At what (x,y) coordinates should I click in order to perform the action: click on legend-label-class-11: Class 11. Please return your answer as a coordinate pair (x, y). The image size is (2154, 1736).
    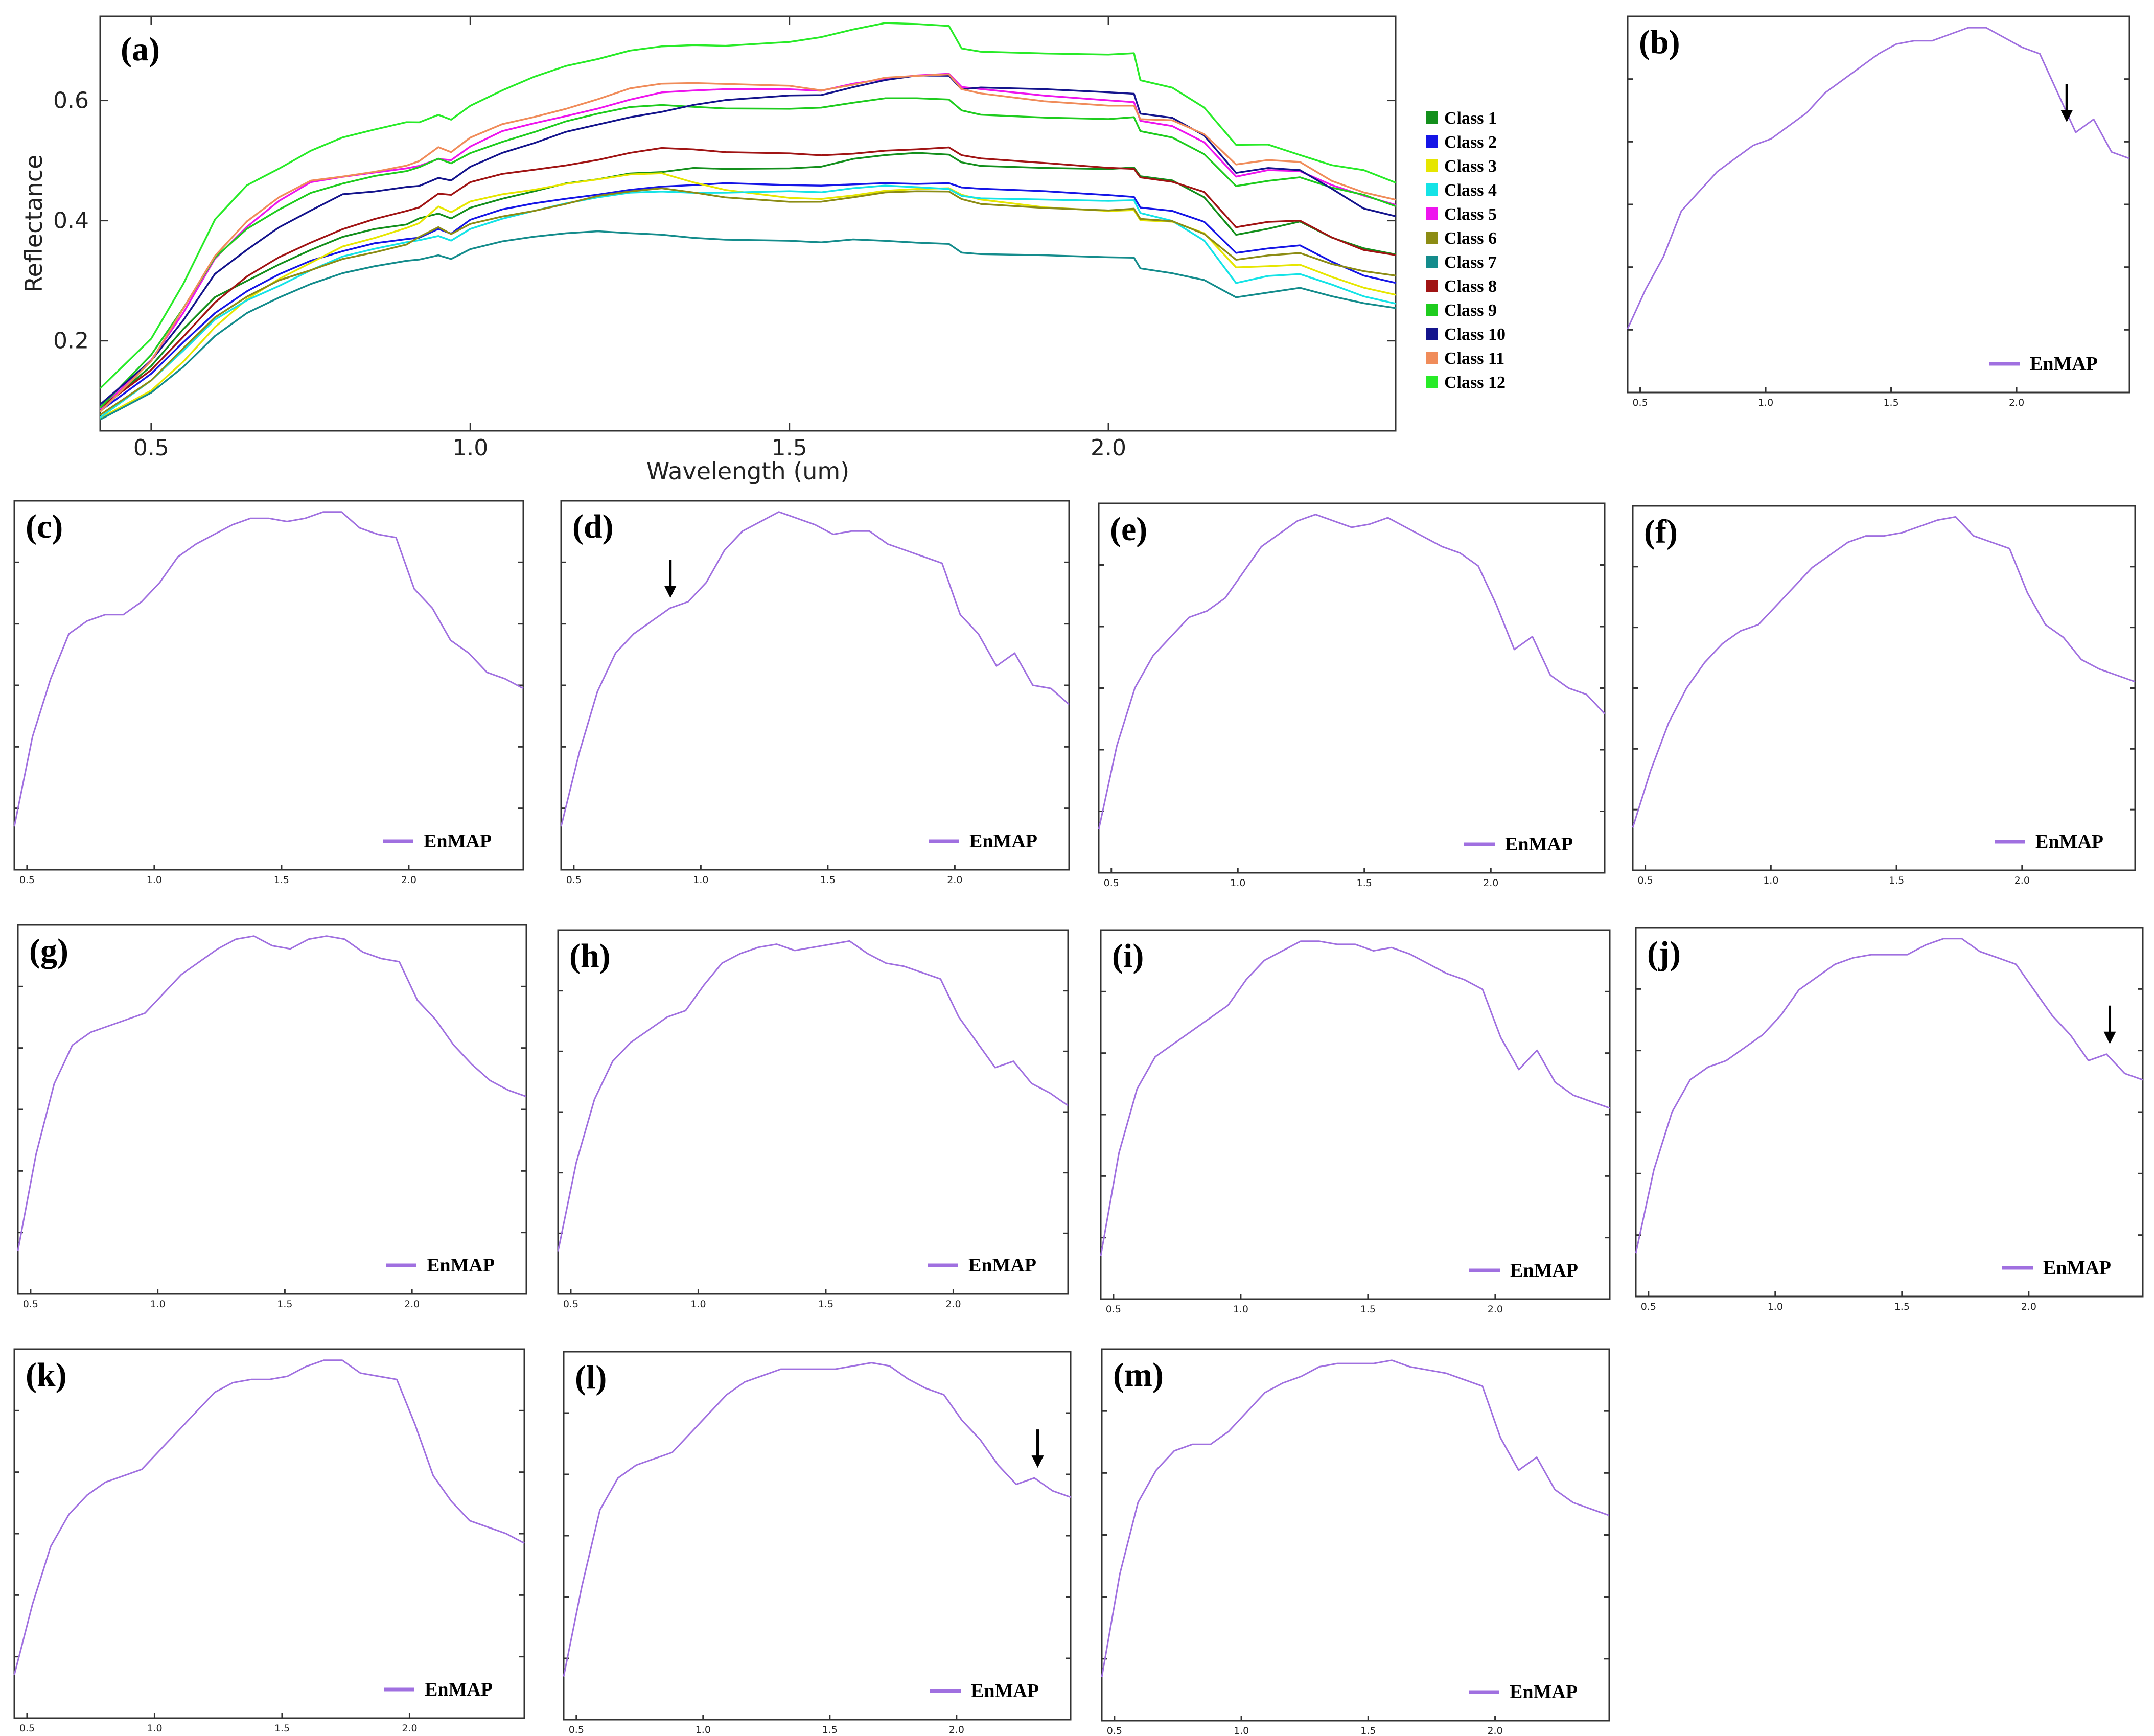
    Looking at the image, I should click on (1474, 358).